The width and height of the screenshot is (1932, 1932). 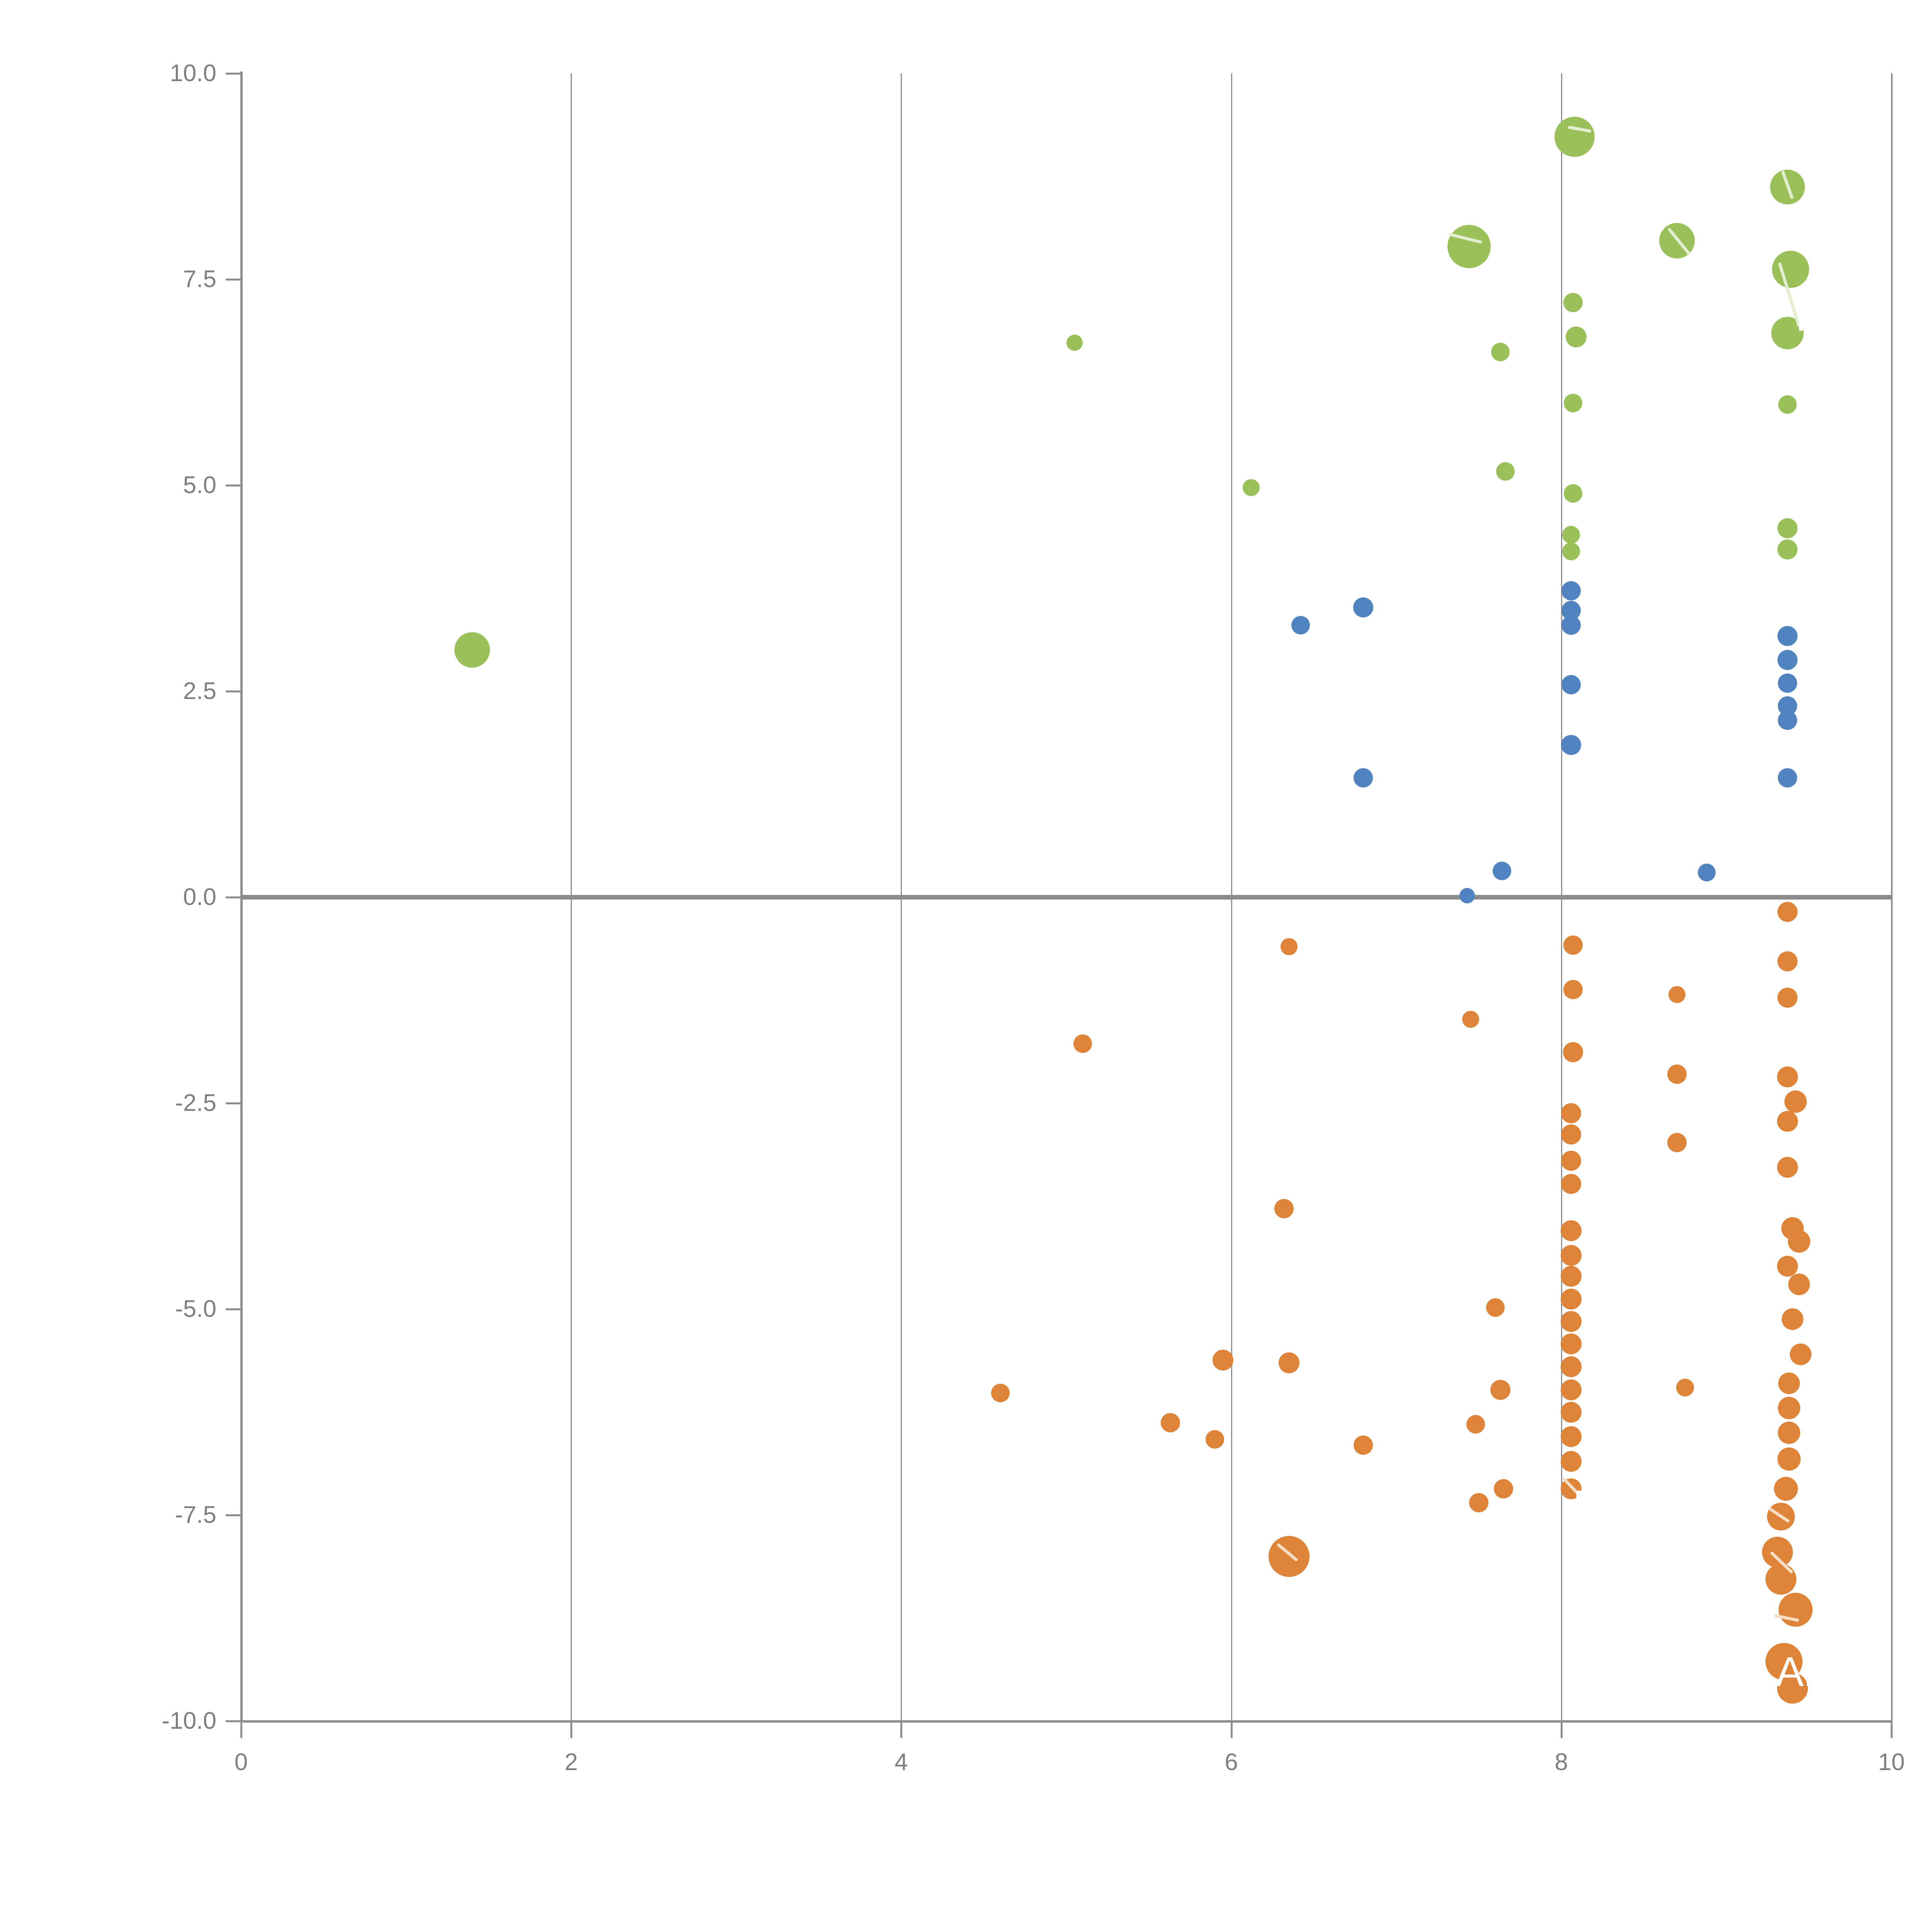 I want to click on y-tick-label: 2.5, so click(x=154, y=691).